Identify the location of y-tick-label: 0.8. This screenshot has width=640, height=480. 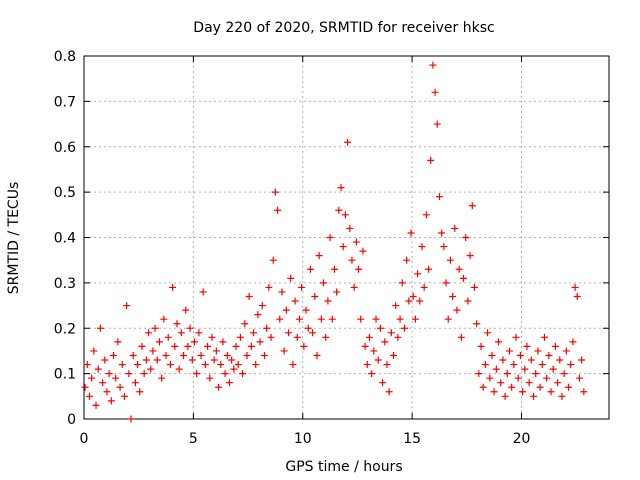
(65, 57).